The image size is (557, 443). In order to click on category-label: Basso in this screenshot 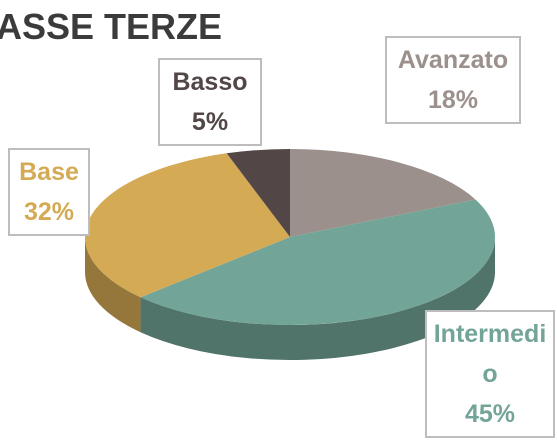, I will do `click(210, 82)`.